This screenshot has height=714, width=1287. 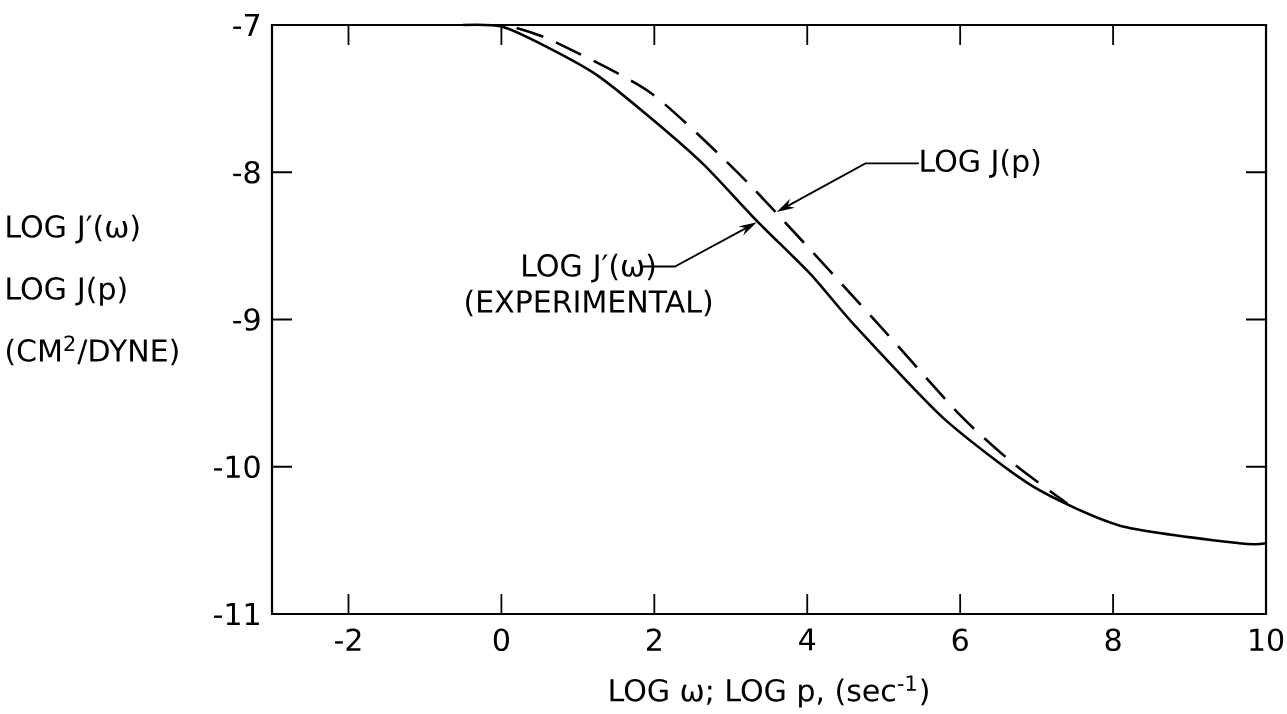 I want to click on x-tick-label: -2, so click(x=347, y=639).